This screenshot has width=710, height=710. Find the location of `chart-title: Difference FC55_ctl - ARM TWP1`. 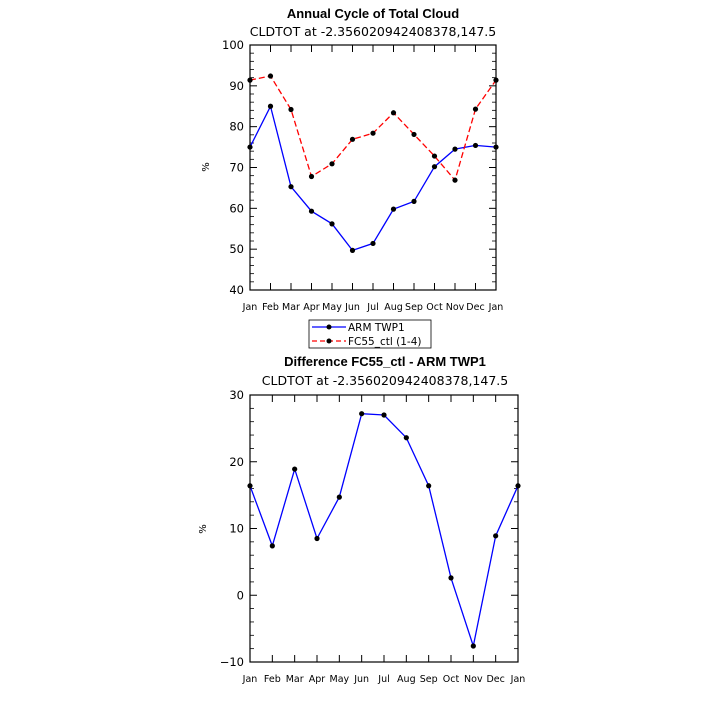

chart-title: Difference FC55_ctl - ARM TWP1 is located at coordinates (385, 361).